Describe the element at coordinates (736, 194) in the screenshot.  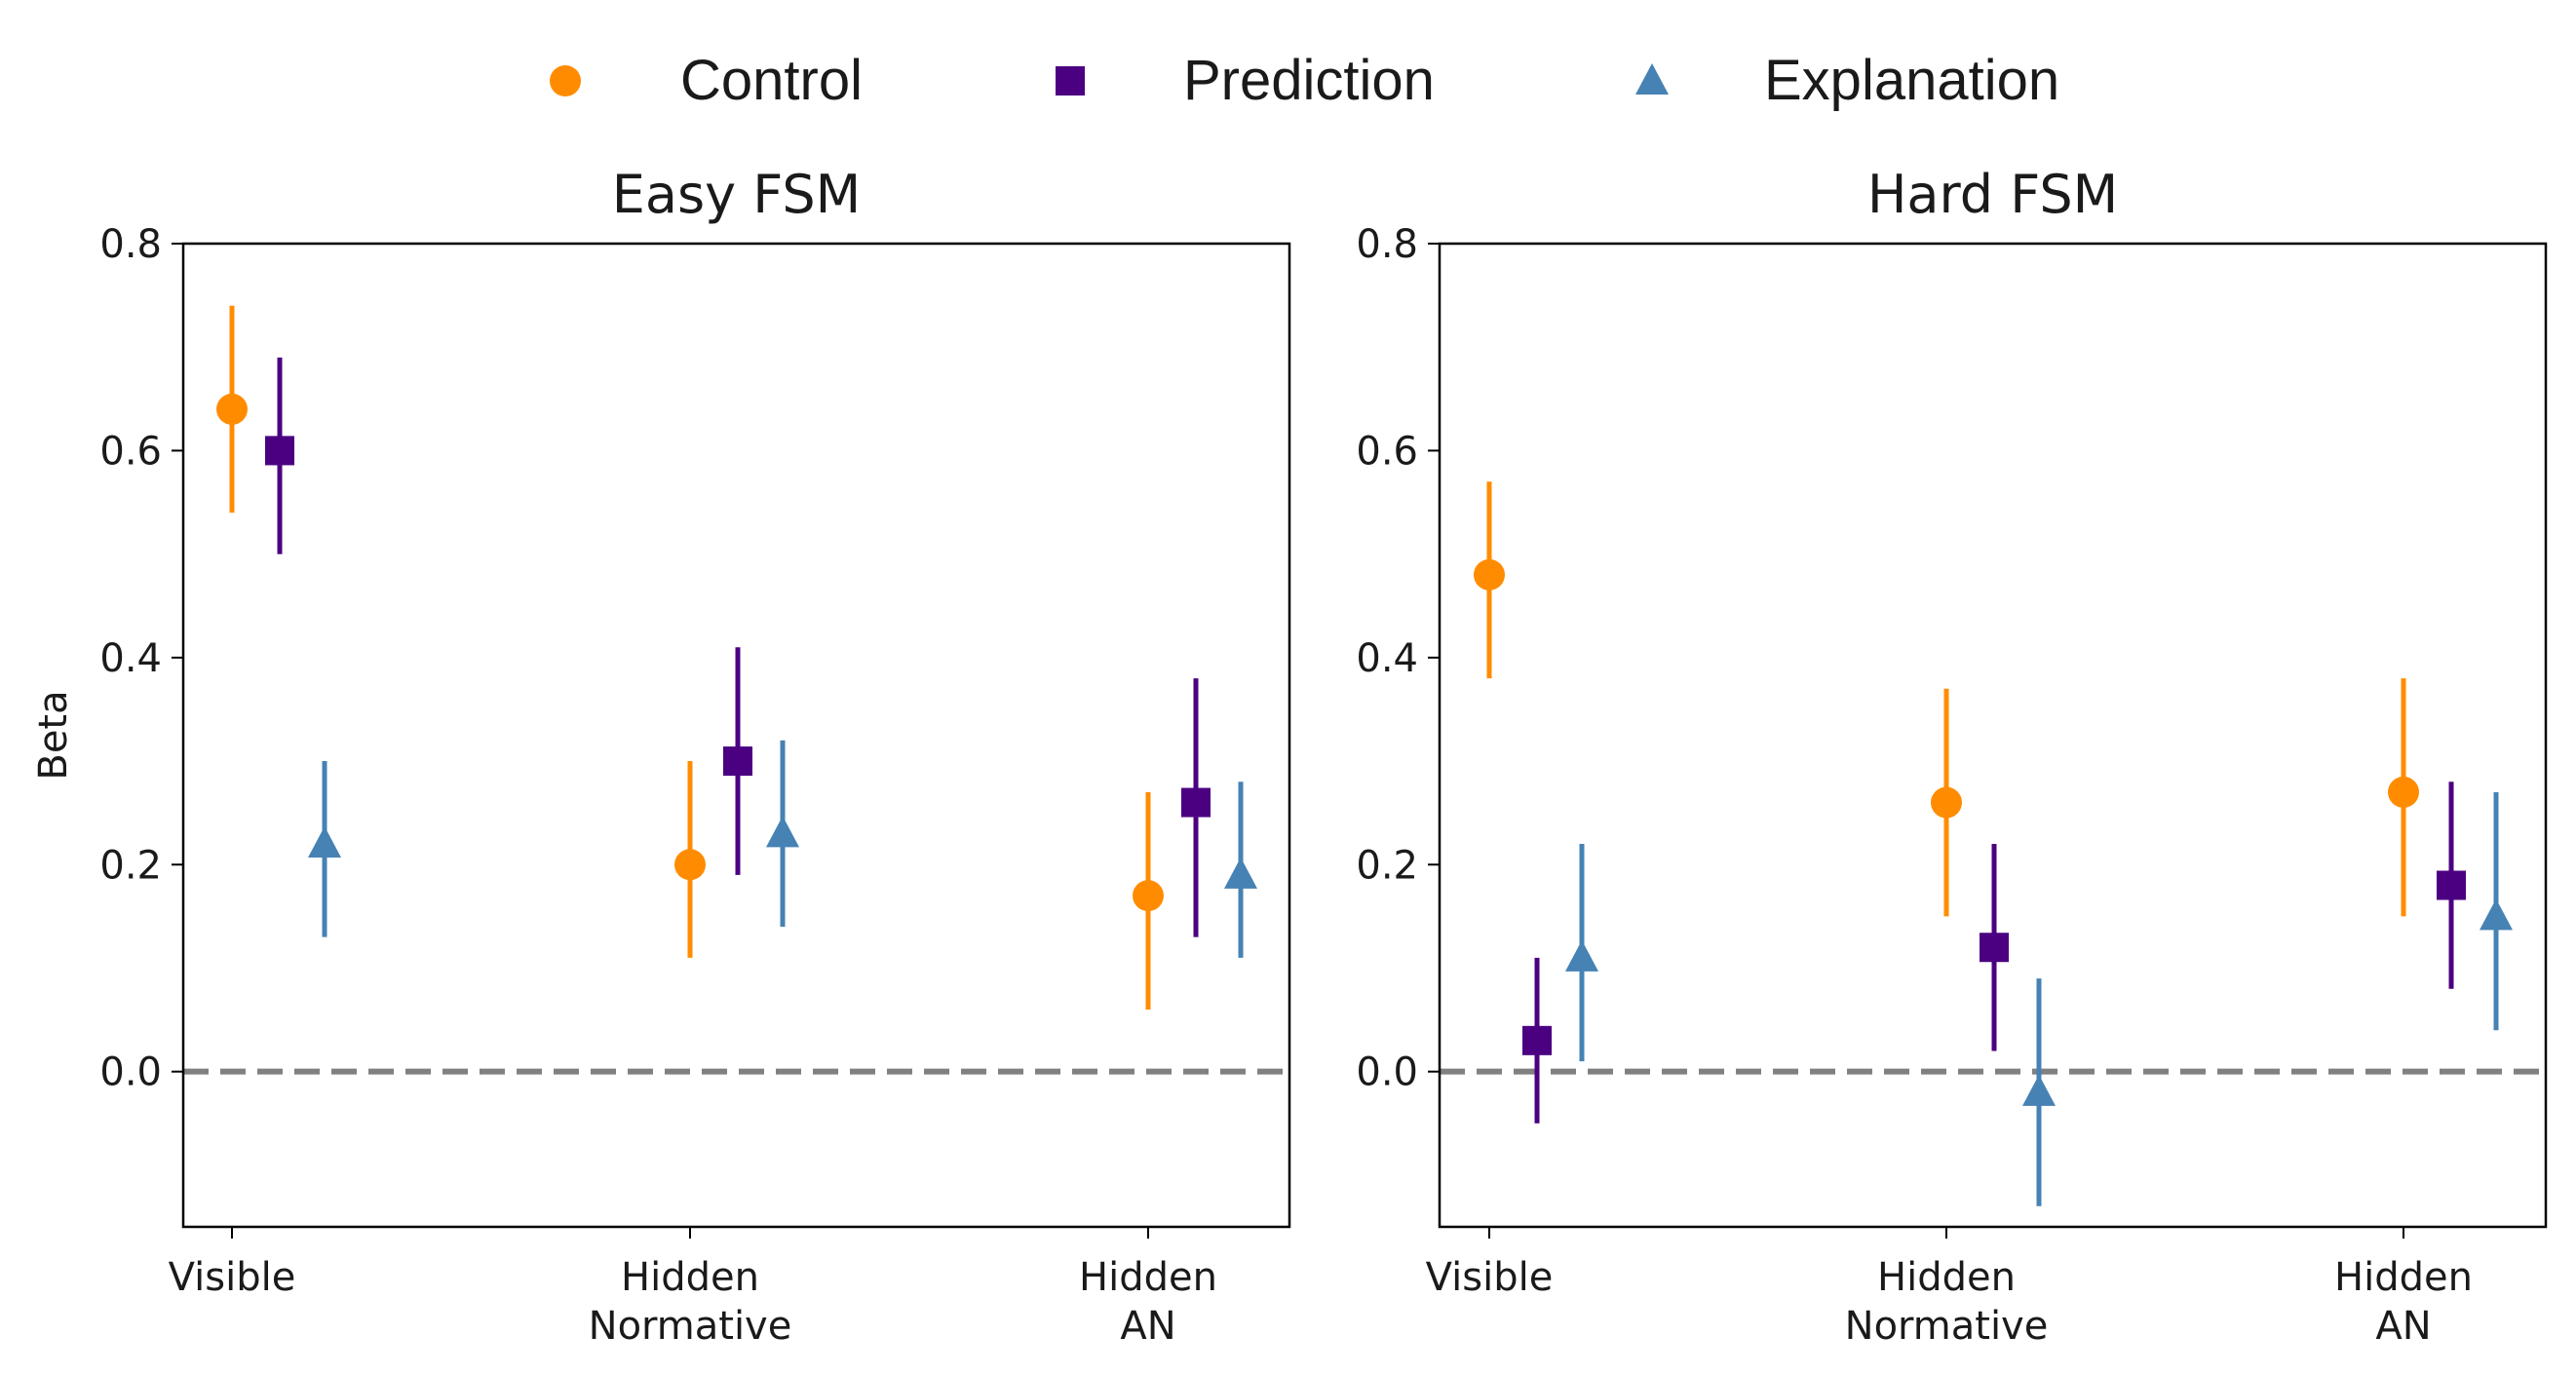
I see `panel-title: Easy FSM` at that location.